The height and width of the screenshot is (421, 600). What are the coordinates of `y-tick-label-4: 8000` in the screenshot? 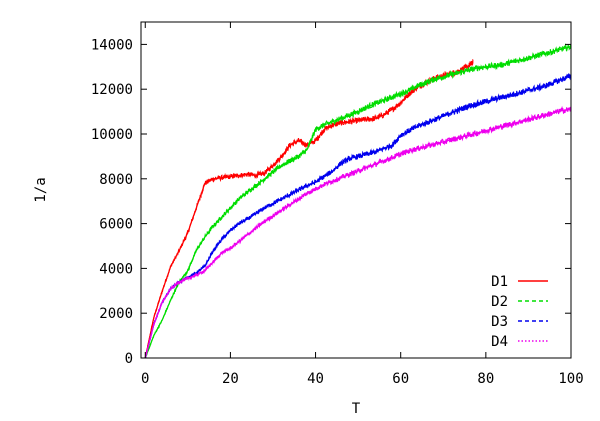 It's located at (116, 180).